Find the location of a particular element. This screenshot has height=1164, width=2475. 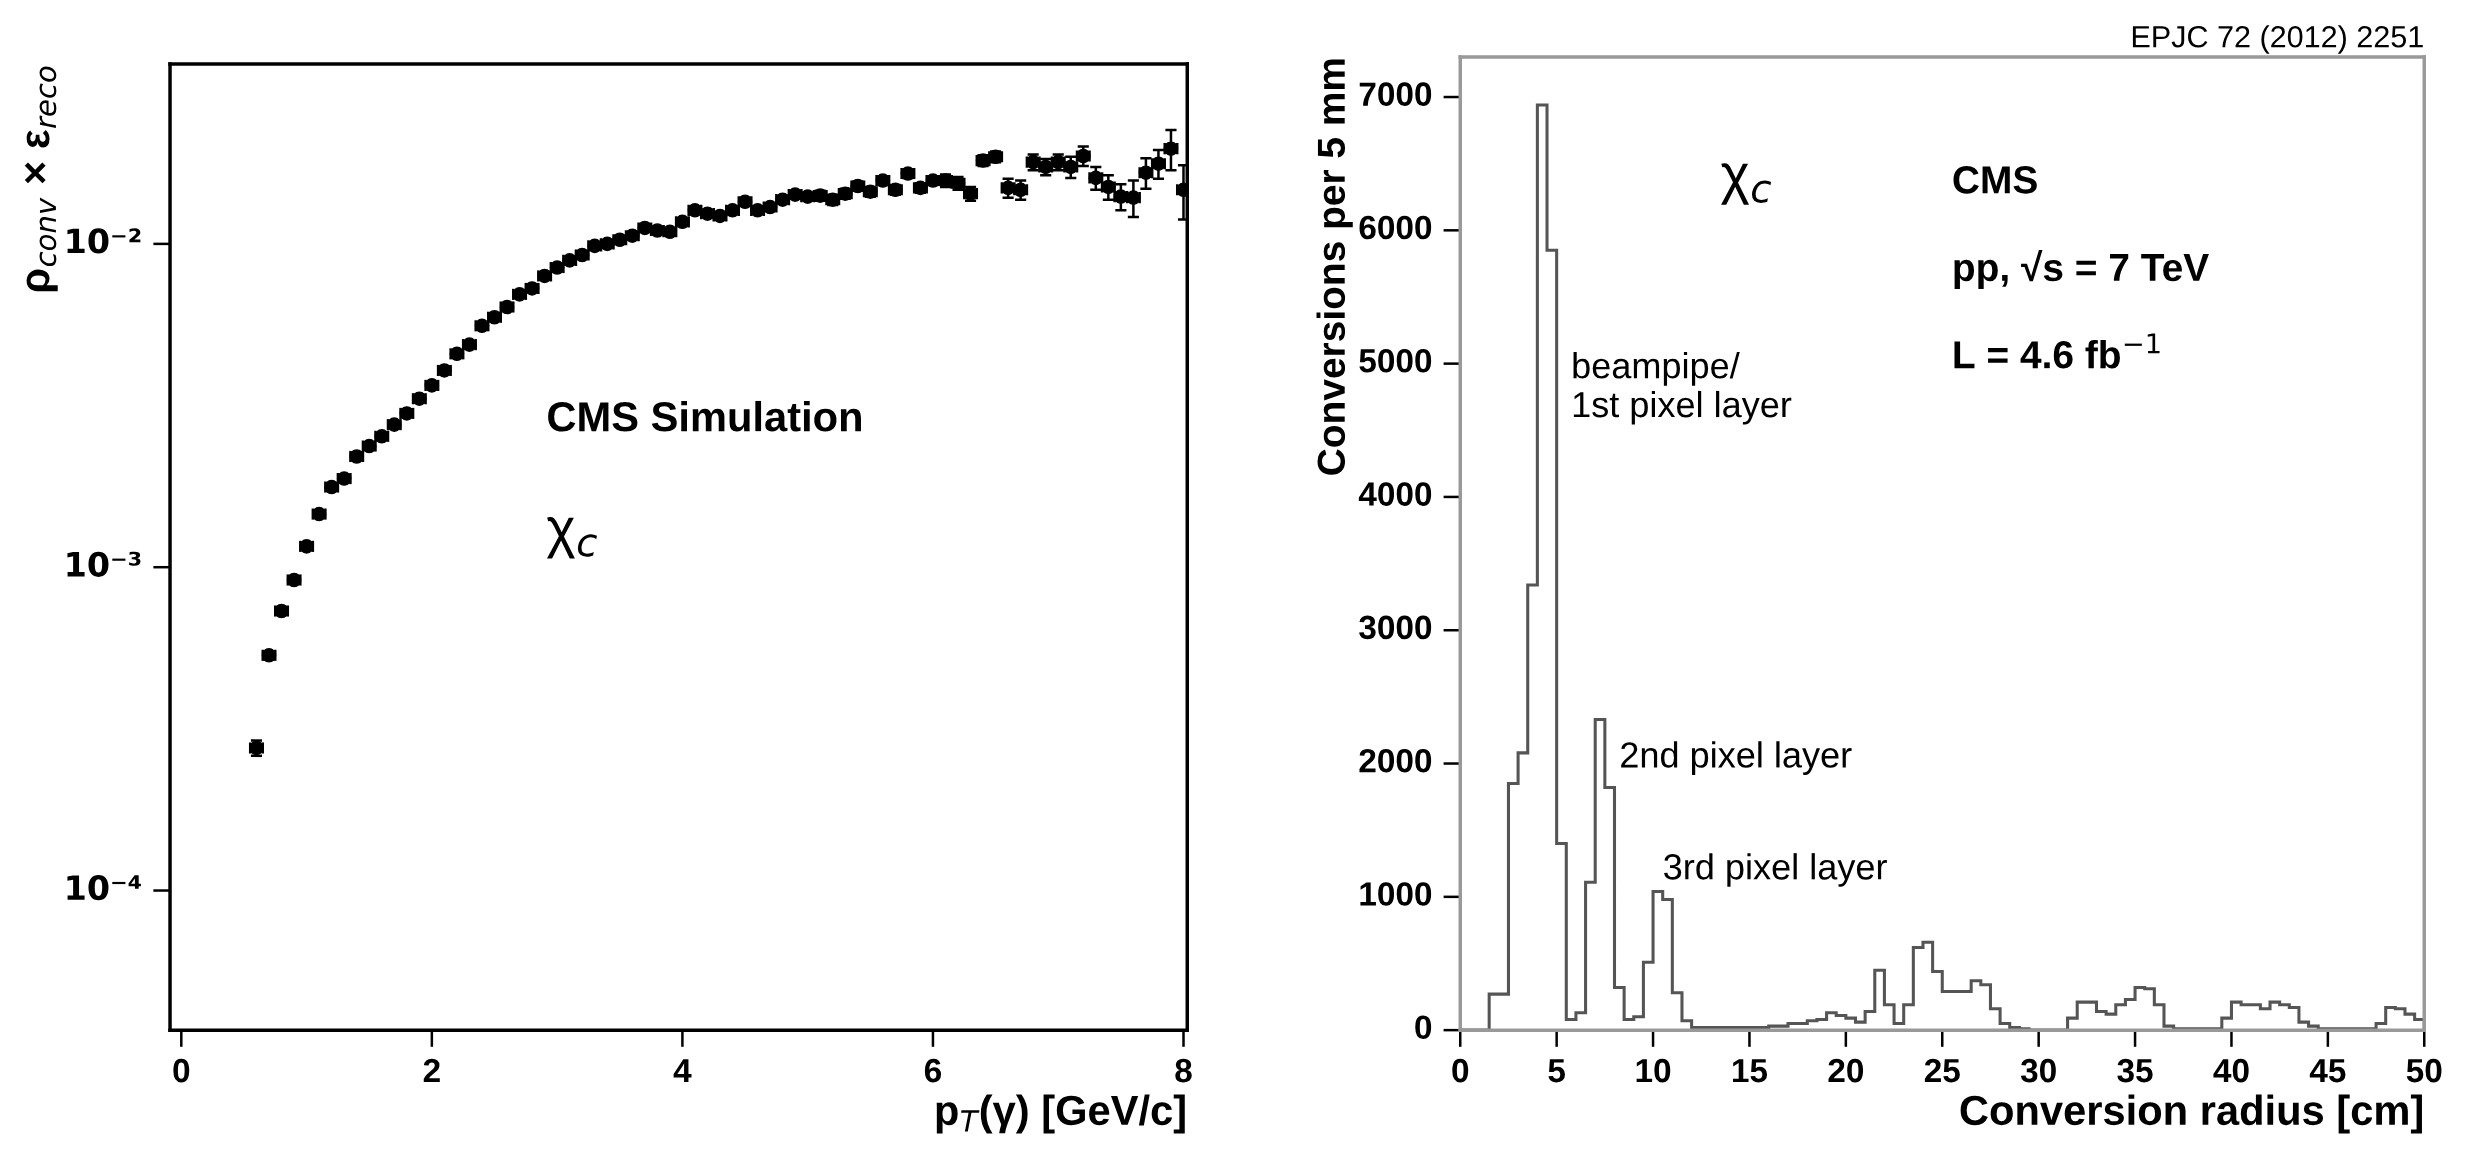

y-tick-label: 10⁻³ is located at coordinates (104, 564).